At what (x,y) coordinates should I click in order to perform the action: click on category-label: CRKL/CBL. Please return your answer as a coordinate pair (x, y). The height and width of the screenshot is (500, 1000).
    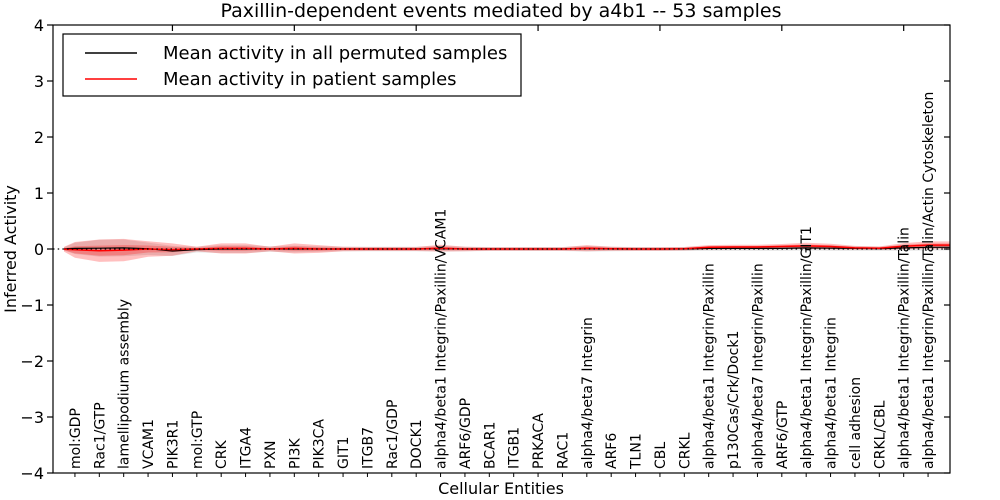
    Looking at the image, I should click on (880, 434).